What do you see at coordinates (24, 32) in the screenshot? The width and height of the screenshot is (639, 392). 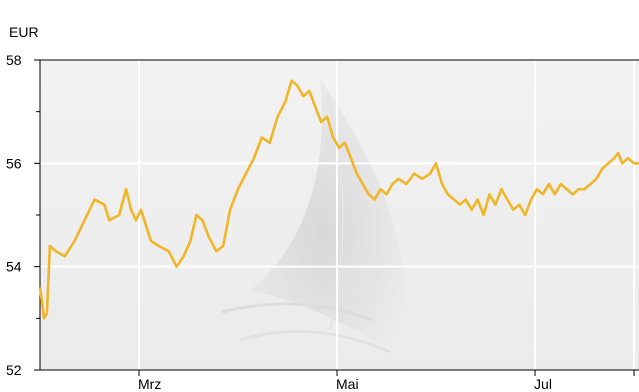 I see `unit-label: EUR` at bounding box center [24, 32].